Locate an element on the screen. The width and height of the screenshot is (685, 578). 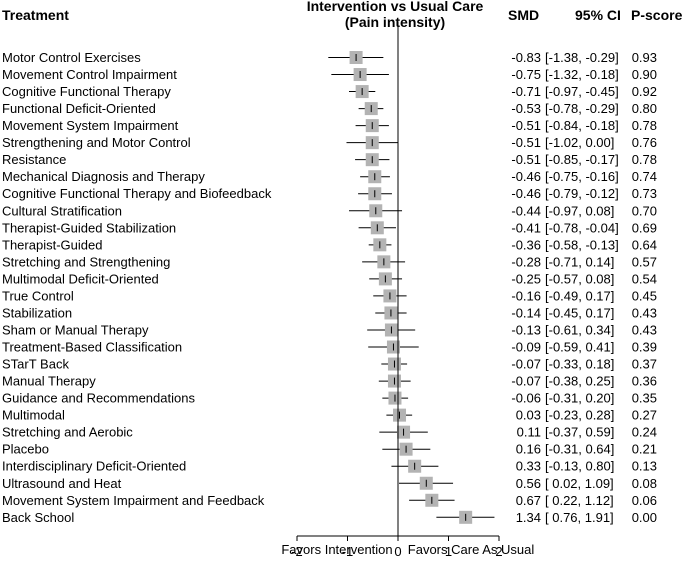
x-tick-label: 1 is located at coordinates (448, 551).